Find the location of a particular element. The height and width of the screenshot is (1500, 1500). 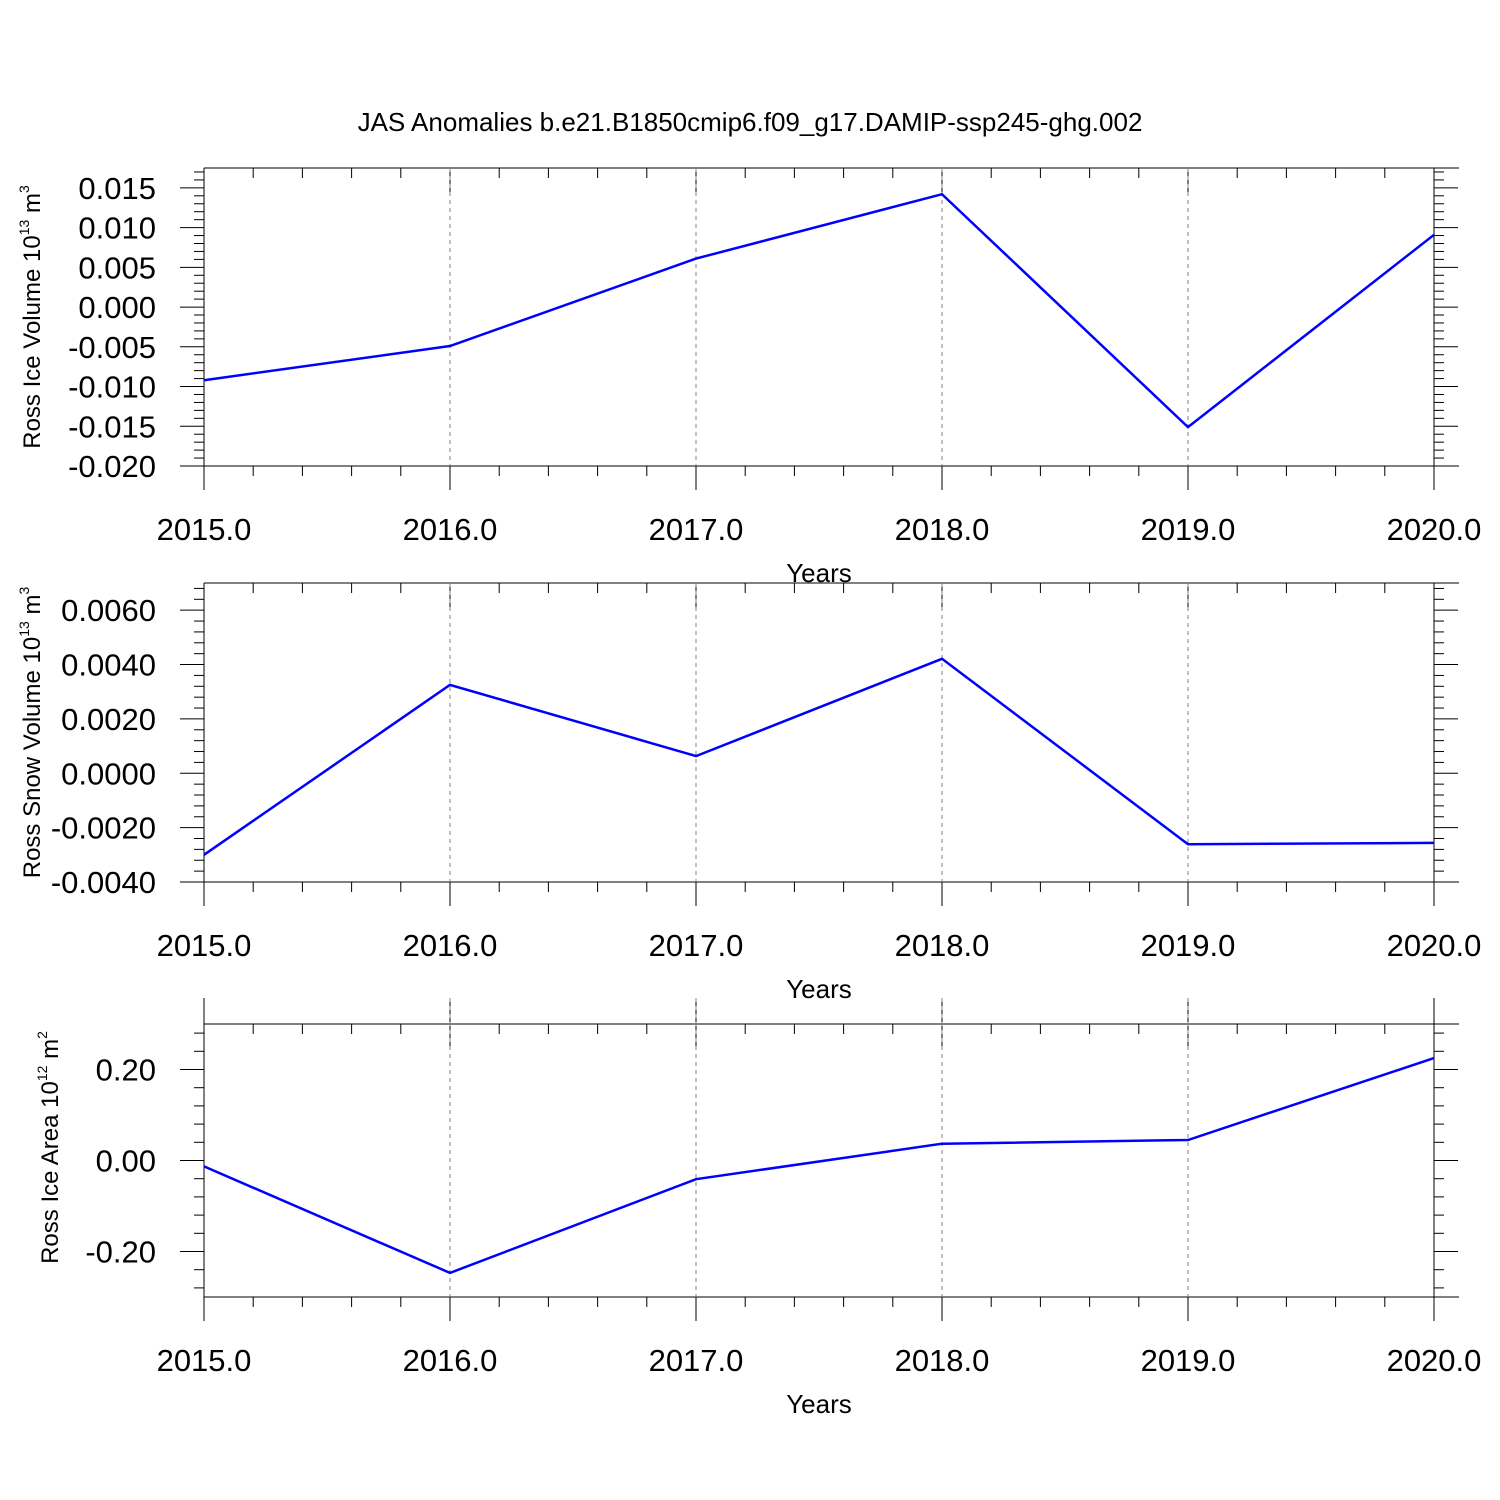

y-axis-label: Ross Ice Area 1012 m2 is located at coordinates (49, 1147).